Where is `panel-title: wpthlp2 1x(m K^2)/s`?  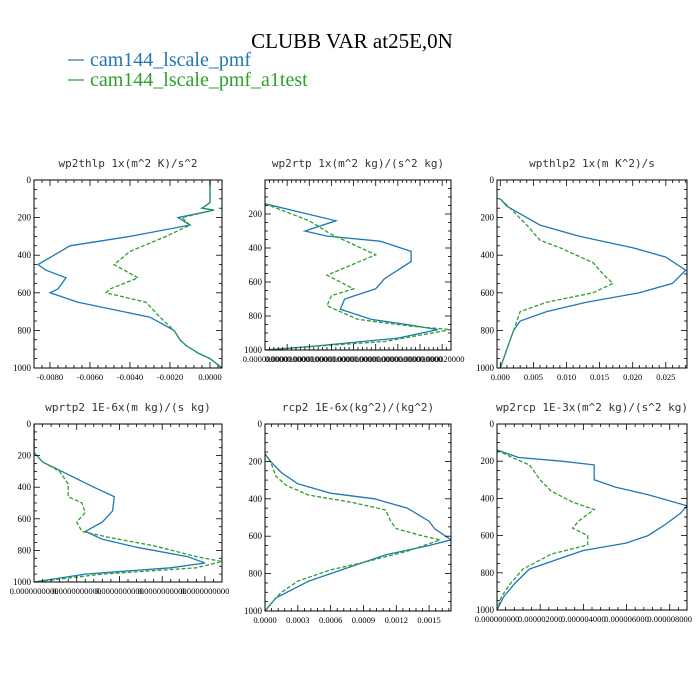 panel-title: wpthlp2 1x(m K^2)/s is located at coordinates (592, 163).